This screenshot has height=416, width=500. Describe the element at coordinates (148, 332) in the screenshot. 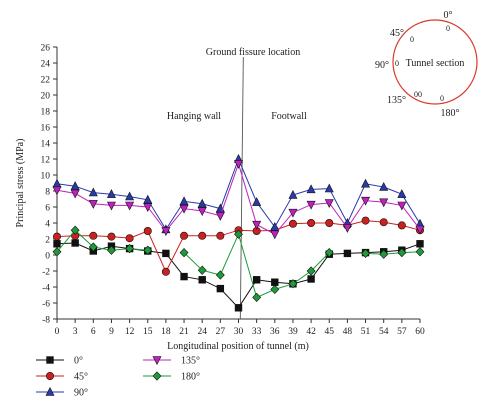

I see `x-tick-label: 15` at that location.